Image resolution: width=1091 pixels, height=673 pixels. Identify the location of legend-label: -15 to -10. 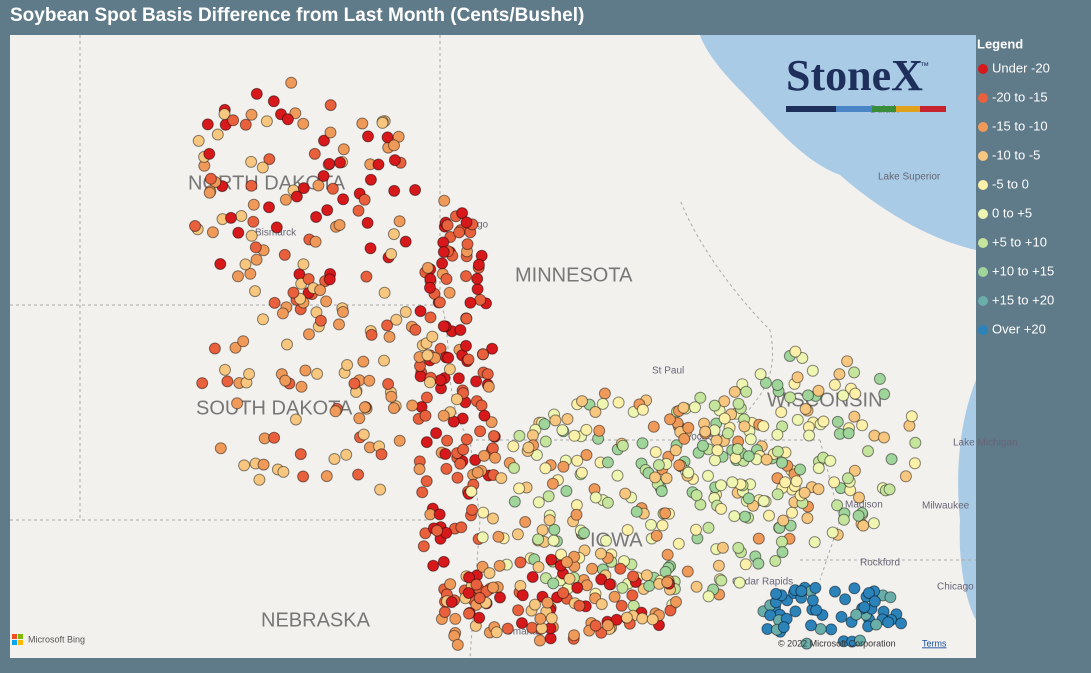
(1020, 125).